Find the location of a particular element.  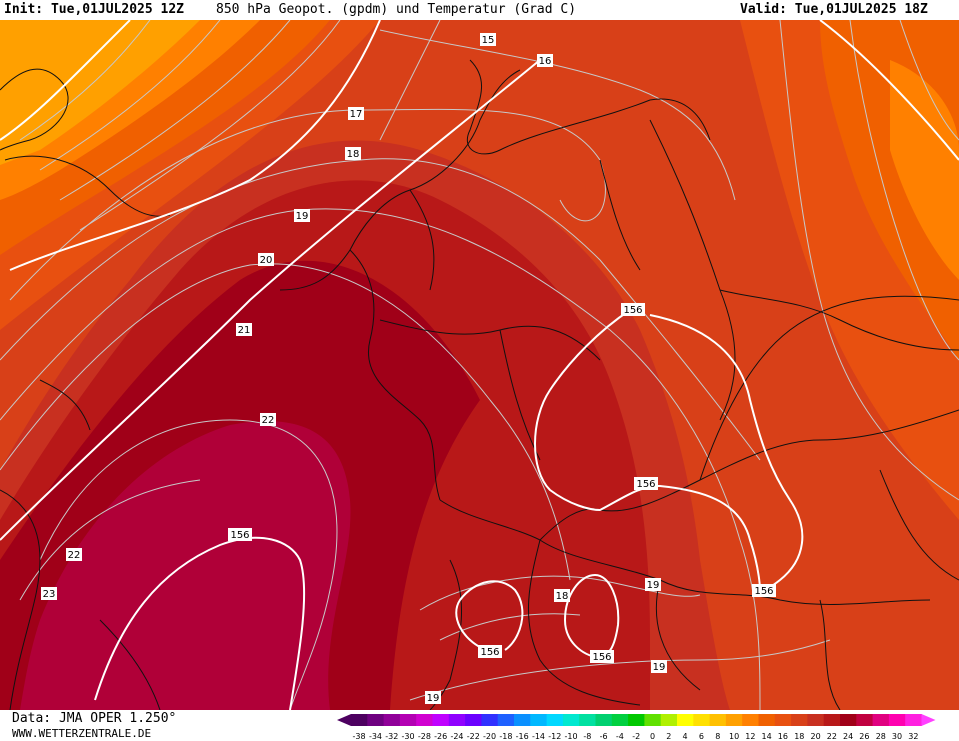

legend-tick-label: 10 is located at coordinates (734, 736).